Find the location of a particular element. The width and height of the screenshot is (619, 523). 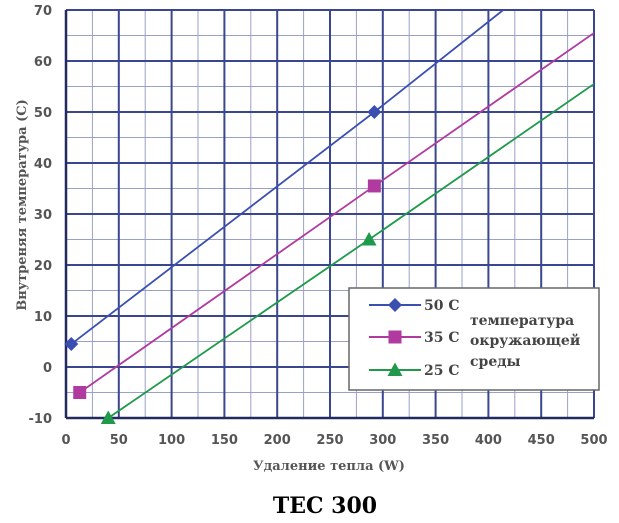

x-tick-label: 450 is located at coordinates (541, 440).